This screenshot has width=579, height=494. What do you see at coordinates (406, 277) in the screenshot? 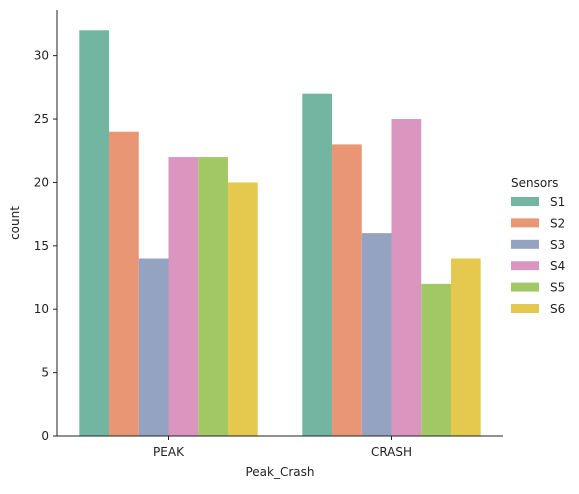
I see `bar-s4-crash` at bounding box center [406, 277].